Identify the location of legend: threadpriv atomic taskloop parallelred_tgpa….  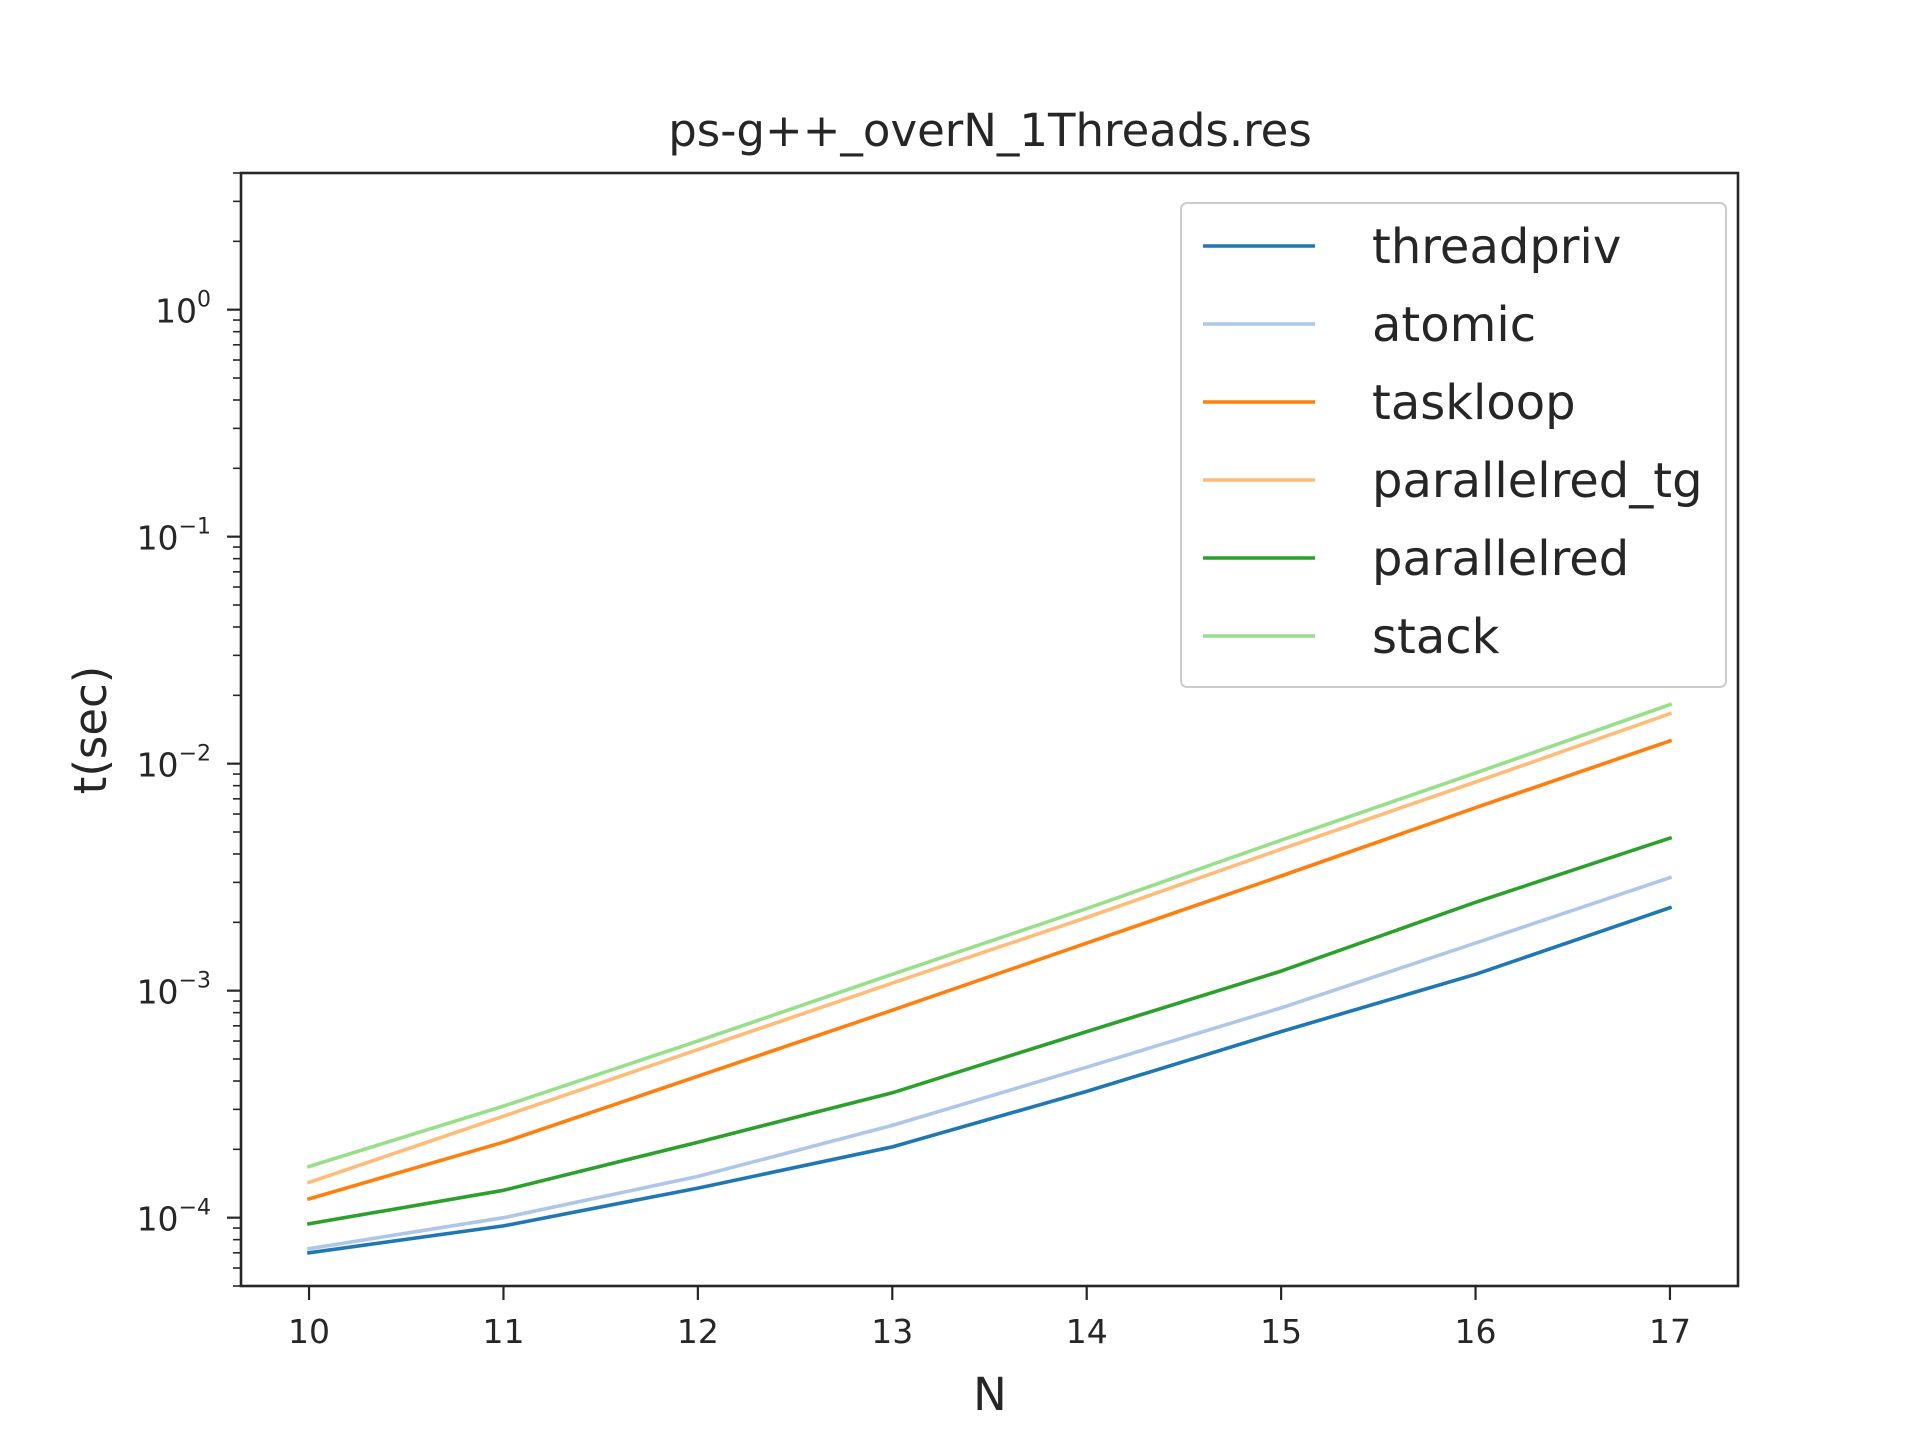
(1453, 445).